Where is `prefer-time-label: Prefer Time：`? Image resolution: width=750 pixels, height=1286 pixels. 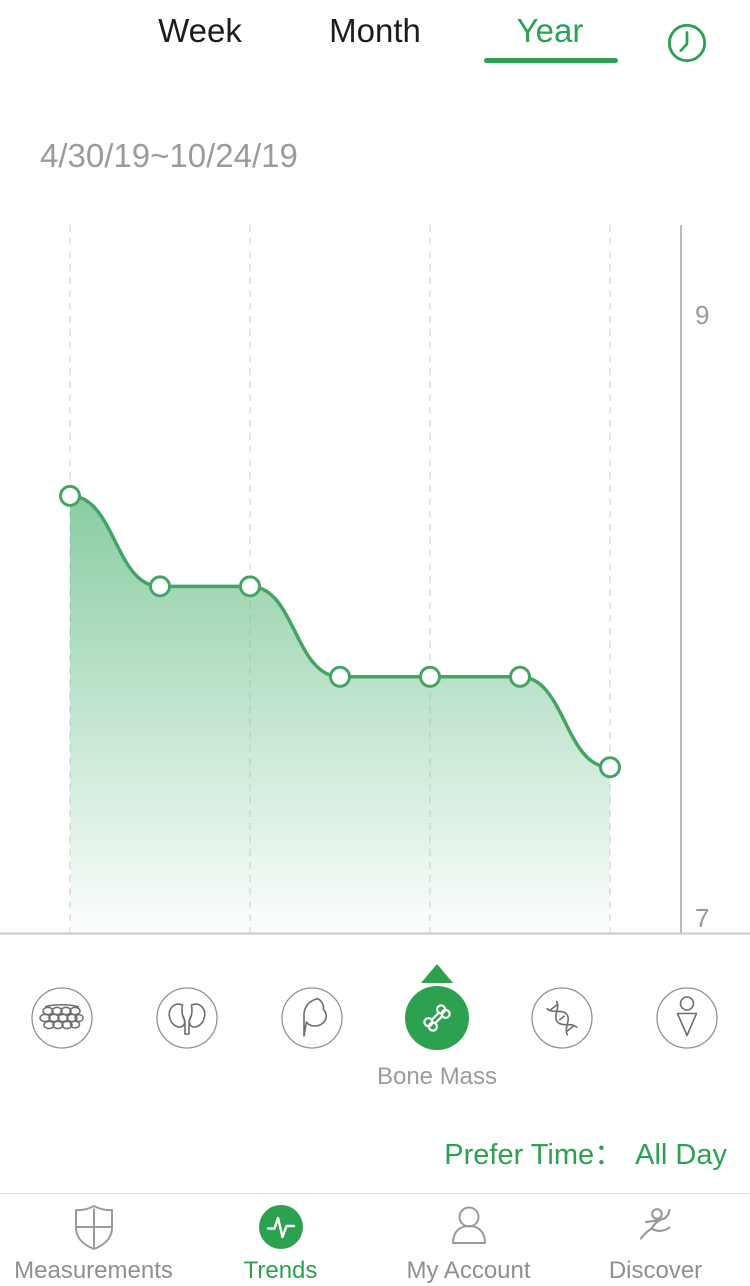 prefer-time-label: Prefer Time： is located at coordinates (534, 1155).